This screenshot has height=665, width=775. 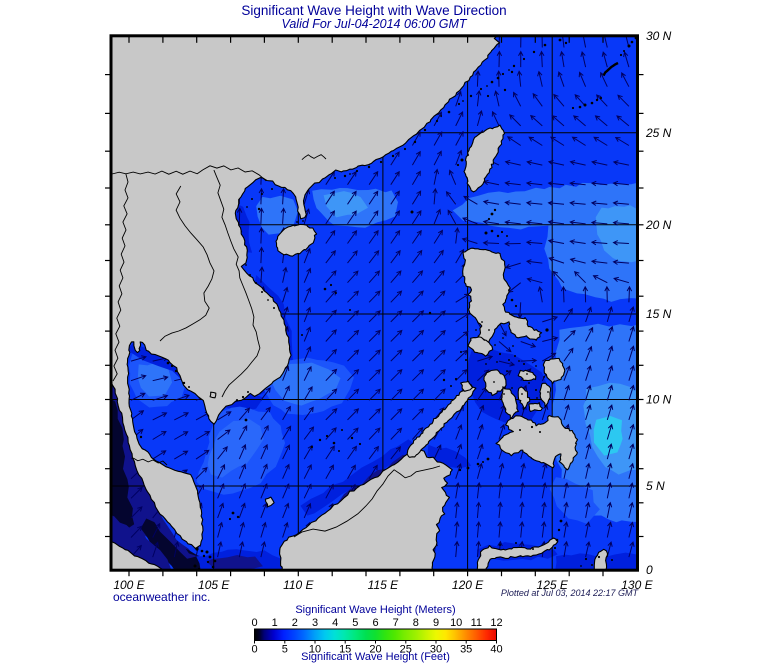 I want to click on svg-text: 125 E, so click(x=553, y=585).